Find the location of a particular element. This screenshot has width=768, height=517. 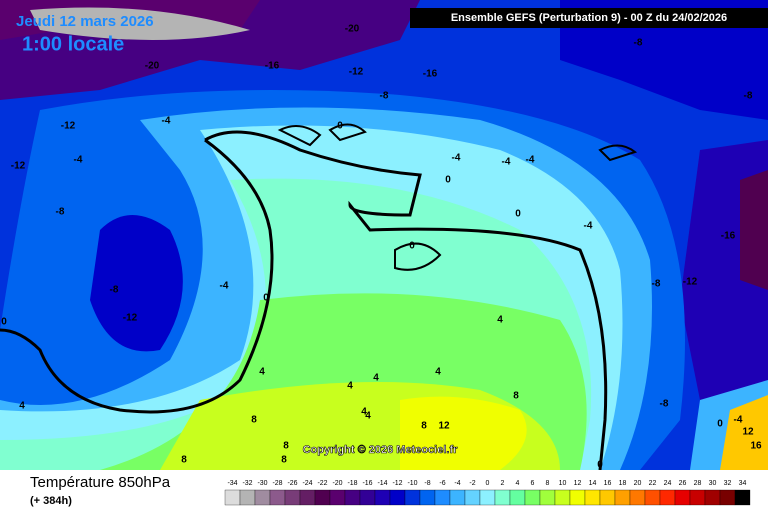

footer-title: Température 850hPa is located at coordinates (100, 482).